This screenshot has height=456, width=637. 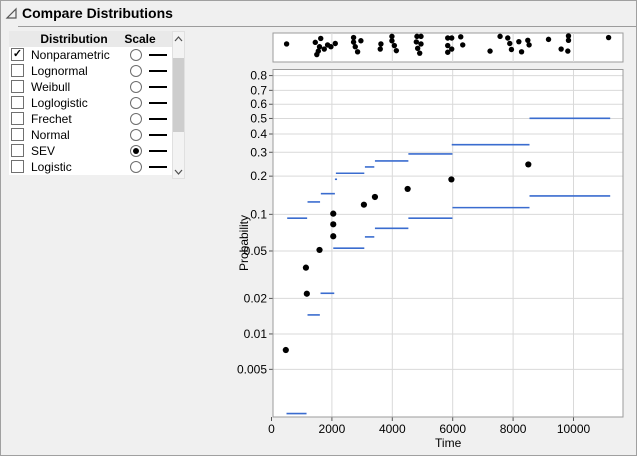 What do you see at coordinates (91, 151) in the screenshot?
I see `distribution-row: SEV` at bounding box center [91, 151].